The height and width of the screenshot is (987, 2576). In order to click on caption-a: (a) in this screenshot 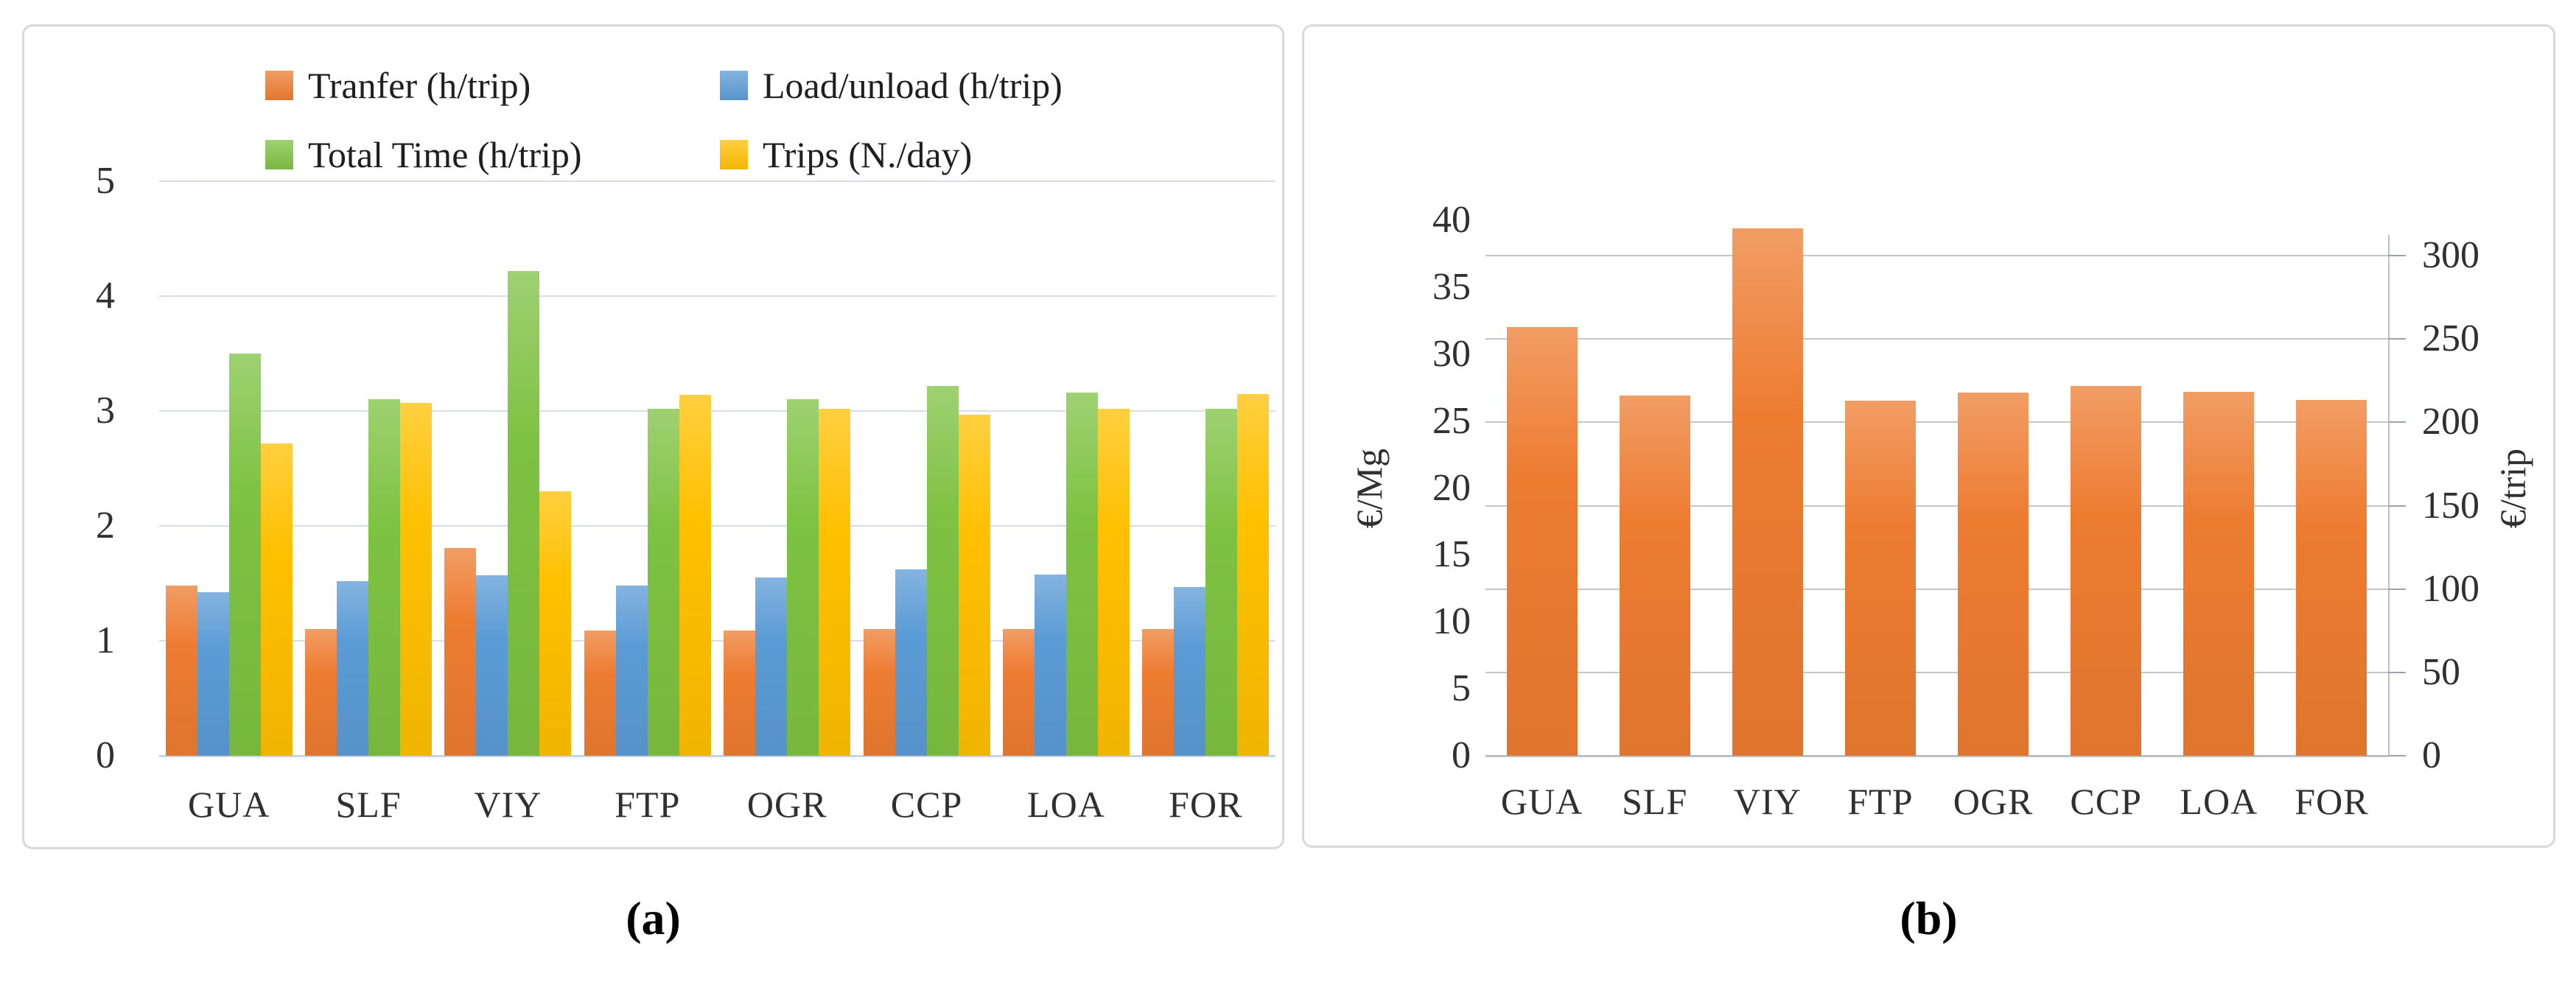, I will do `click(653, 918)`.